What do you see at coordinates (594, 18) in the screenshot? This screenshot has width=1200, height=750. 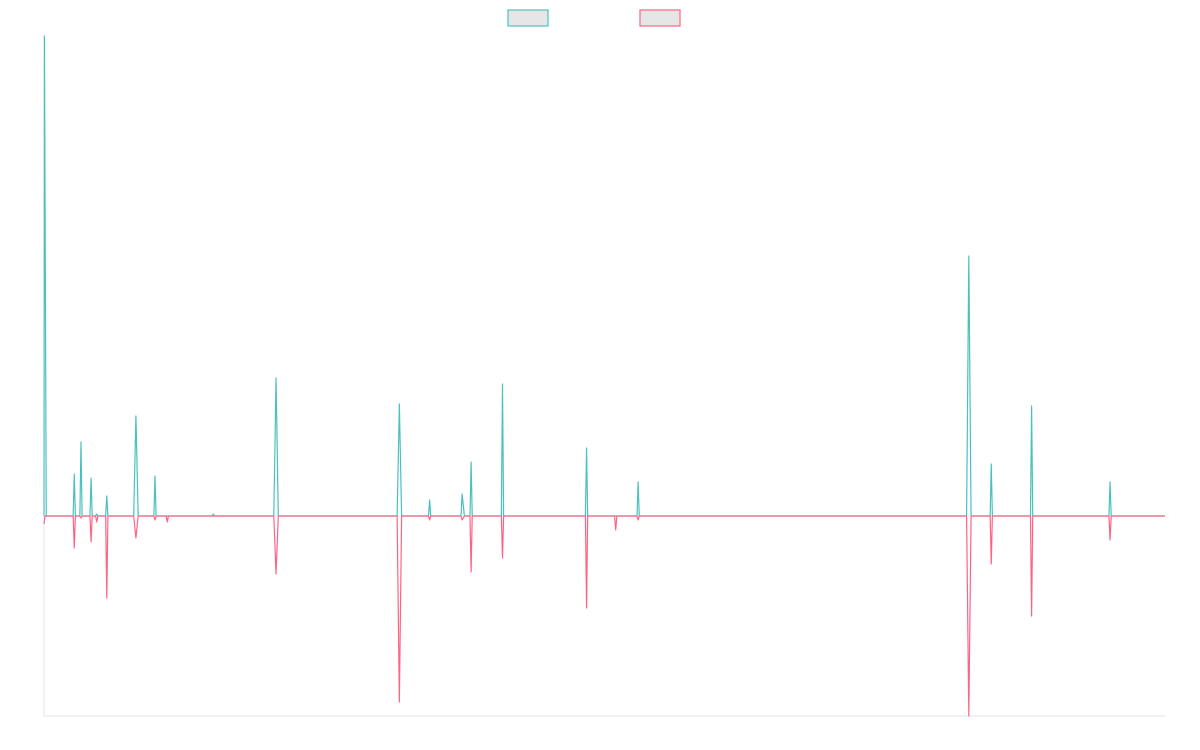 I see `legend` at bounding box center [594, 18].